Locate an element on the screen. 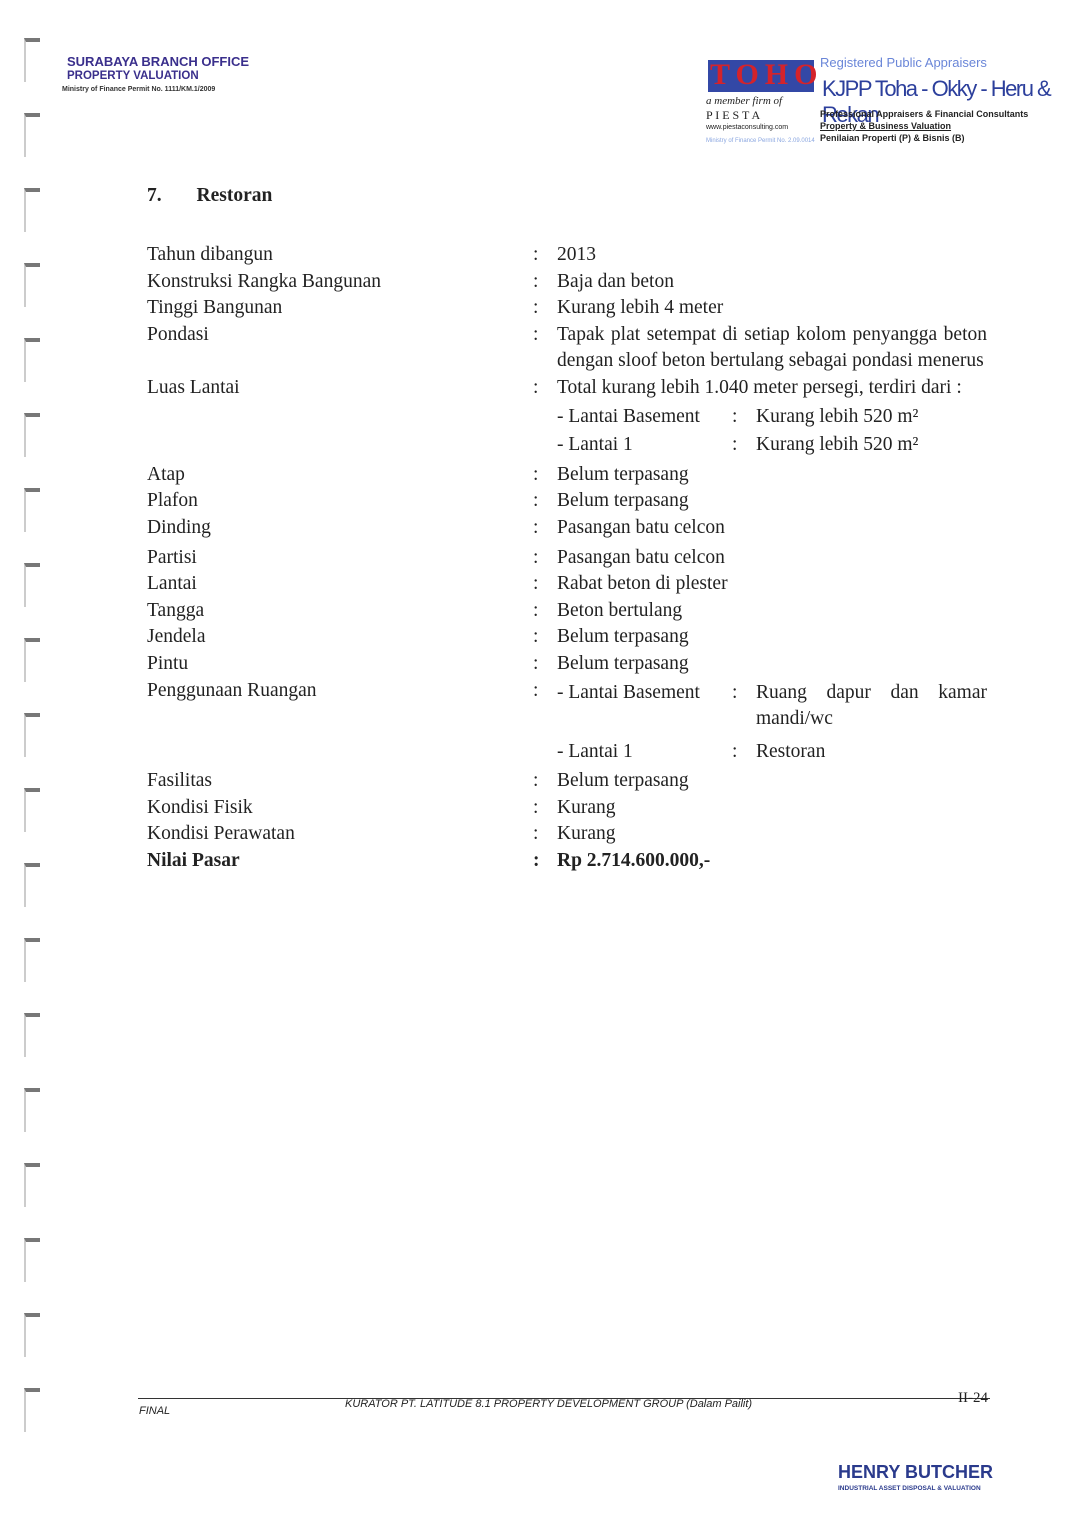 The width and height of the screenshot is (1091, 1536). spec-label: Penggunaan Ruangan is located at coordinates (232, 690).